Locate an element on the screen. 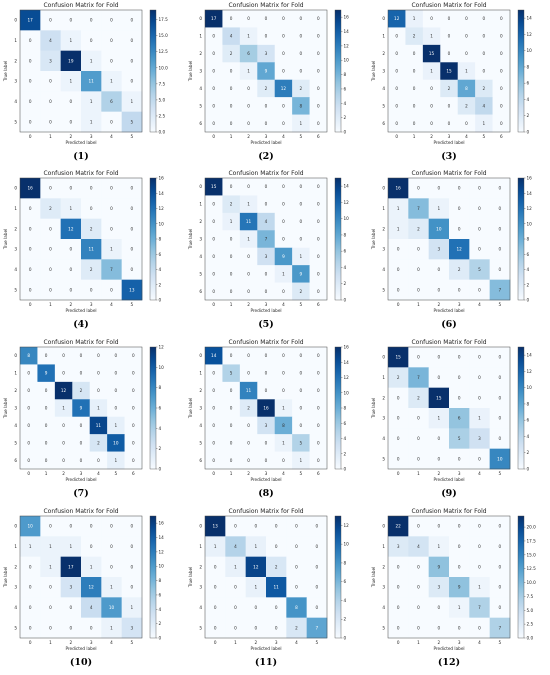 This screenshot has width=550, height=675. cell-value: 17 is located at coordinates (214, 18).